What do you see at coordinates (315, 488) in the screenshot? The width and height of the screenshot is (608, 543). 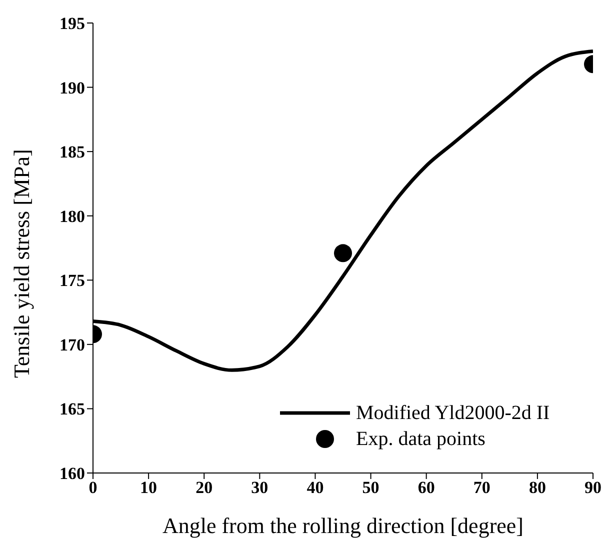 I see `x-tick-label: 40` at bounding box center [315, 488].